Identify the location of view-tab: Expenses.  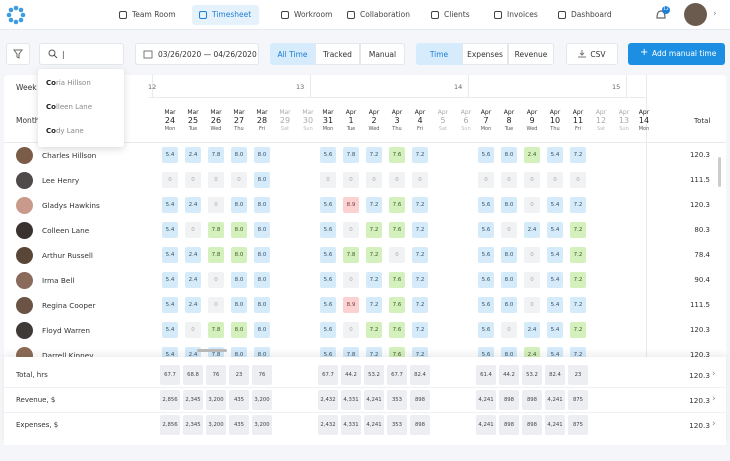
(485, 54).